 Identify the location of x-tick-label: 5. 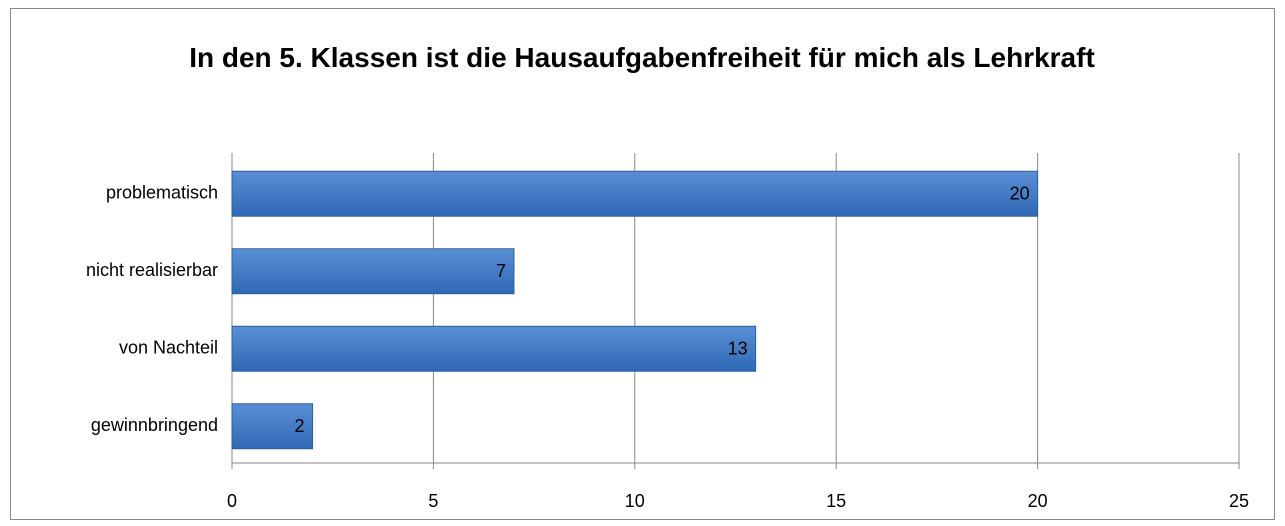
(433, 501).